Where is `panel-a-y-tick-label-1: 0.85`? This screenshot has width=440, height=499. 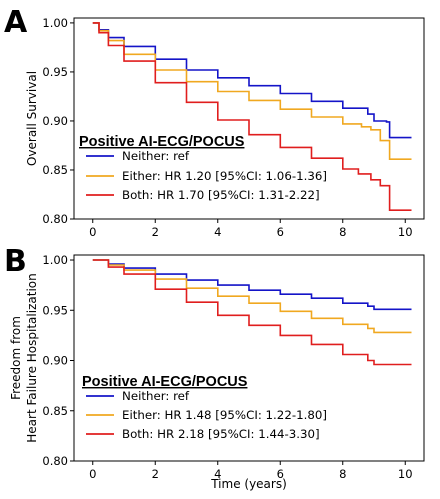 panel-a-y-tick-label-1: 0.85 is located at coordinates (55, 170).